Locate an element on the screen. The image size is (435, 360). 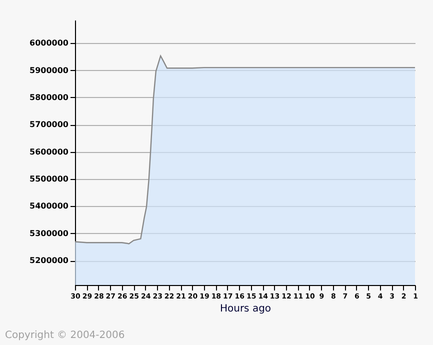
y-tick-label: 6000000 is located at coordinates (49, 43).